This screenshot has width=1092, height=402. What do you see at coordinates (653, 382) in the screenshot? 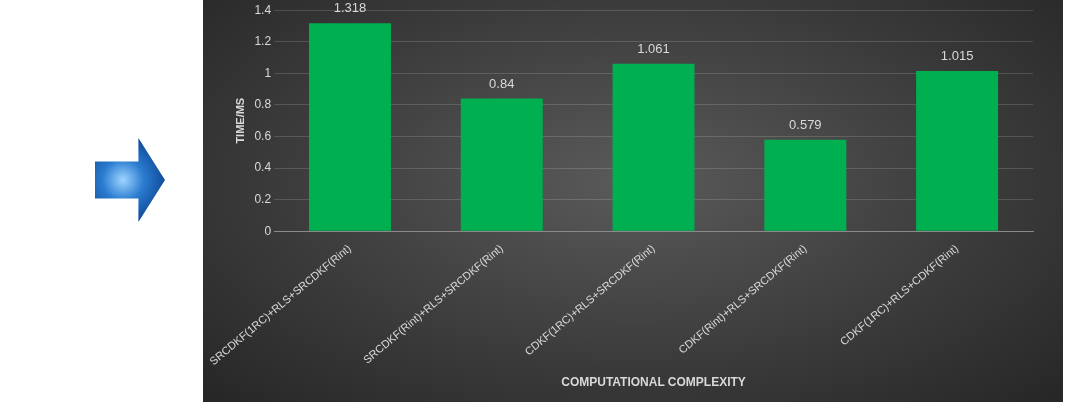
I see `x-axis-title: COMPUTATIONAL COMPLEXITY` at bounding box center [653, 382].